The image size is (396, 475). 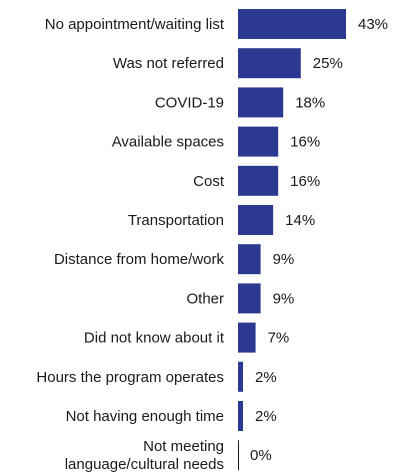 What do you see at coordinates (168, 63) in the screenshot?
I see `category-label-was-not-referred: Was not referred` at bounding box center [168, 63].